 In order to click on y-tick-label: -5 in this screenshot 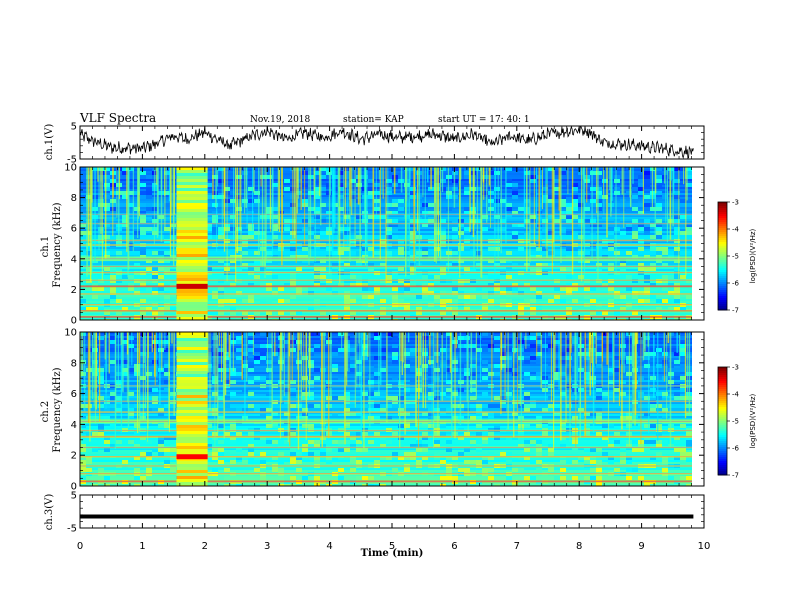, I will do `click(72, 529)`.